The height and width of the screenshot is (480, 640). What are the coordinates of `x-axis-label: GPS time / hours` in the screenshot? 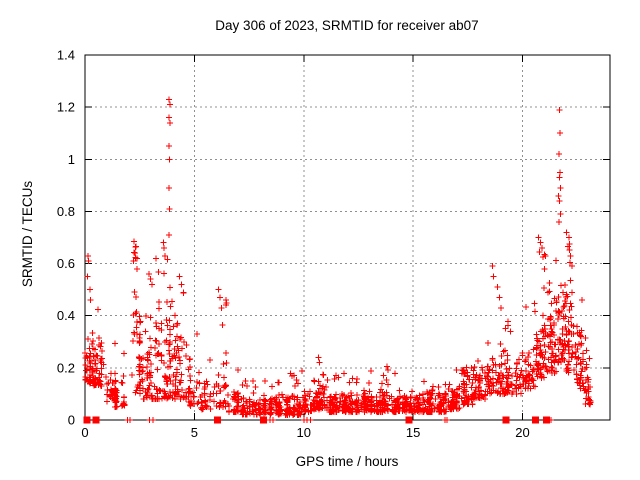 It's located at (347, 461).